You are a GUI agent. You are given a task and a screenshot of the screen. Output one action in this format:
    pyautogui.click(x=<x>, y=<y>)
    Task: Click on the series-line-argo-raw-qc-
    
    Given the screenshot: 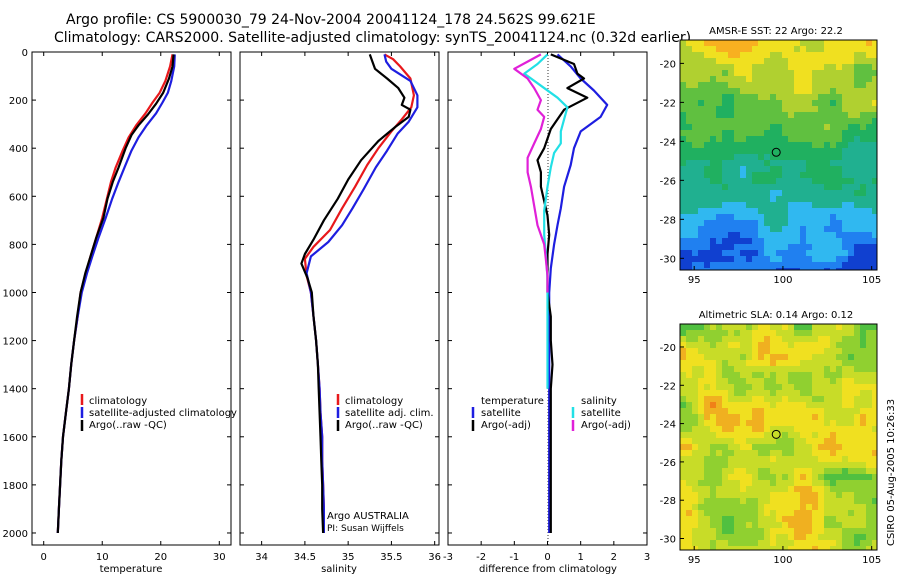 What is the action you would take?
    pyautogui.click(x=356, y=294)
    